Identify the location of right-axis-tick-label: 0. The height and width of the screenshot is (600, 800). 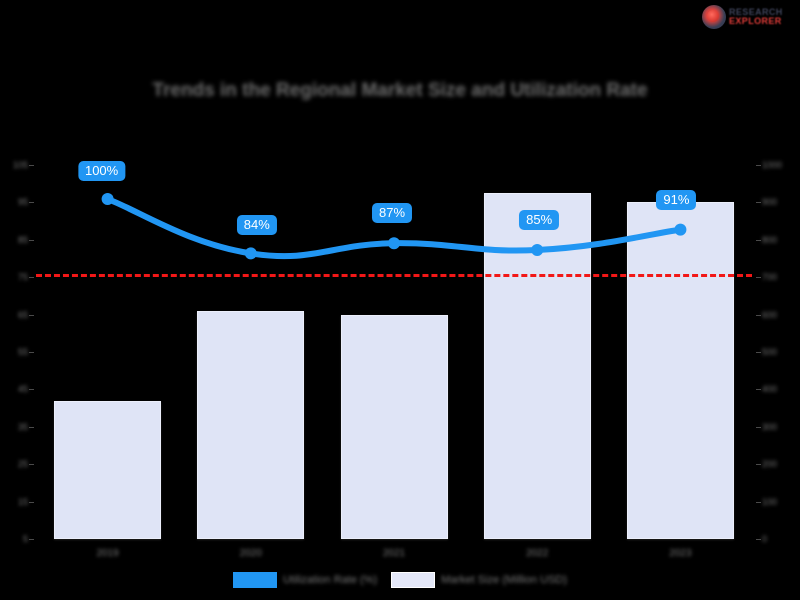
(765, 539).